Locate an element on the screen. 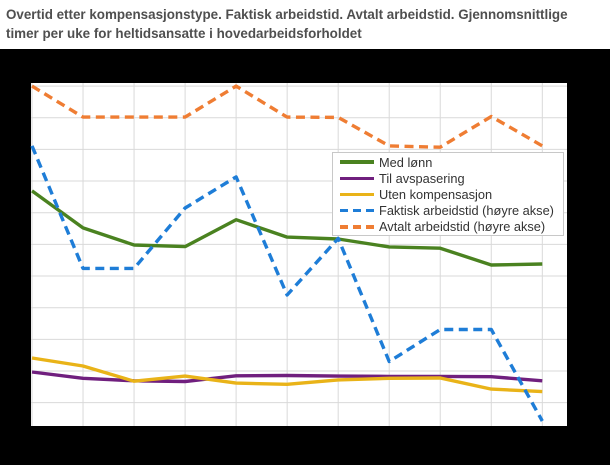  legend-swatch-dashed-orange is located at coordinates (357, 227).